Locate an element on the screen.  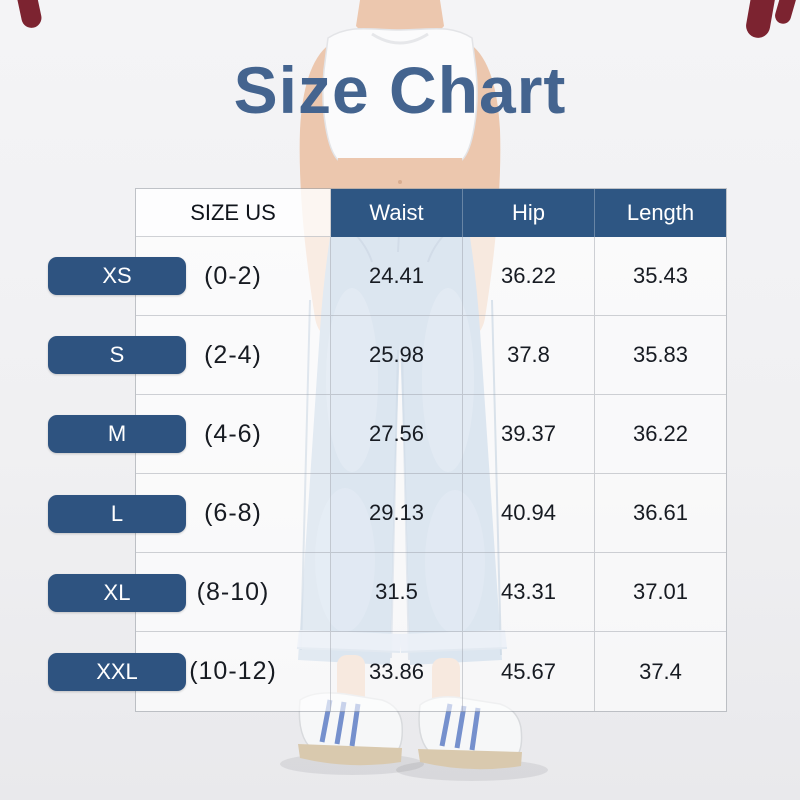
cell-hip: 43.31 is located at coordinates (529, 592).